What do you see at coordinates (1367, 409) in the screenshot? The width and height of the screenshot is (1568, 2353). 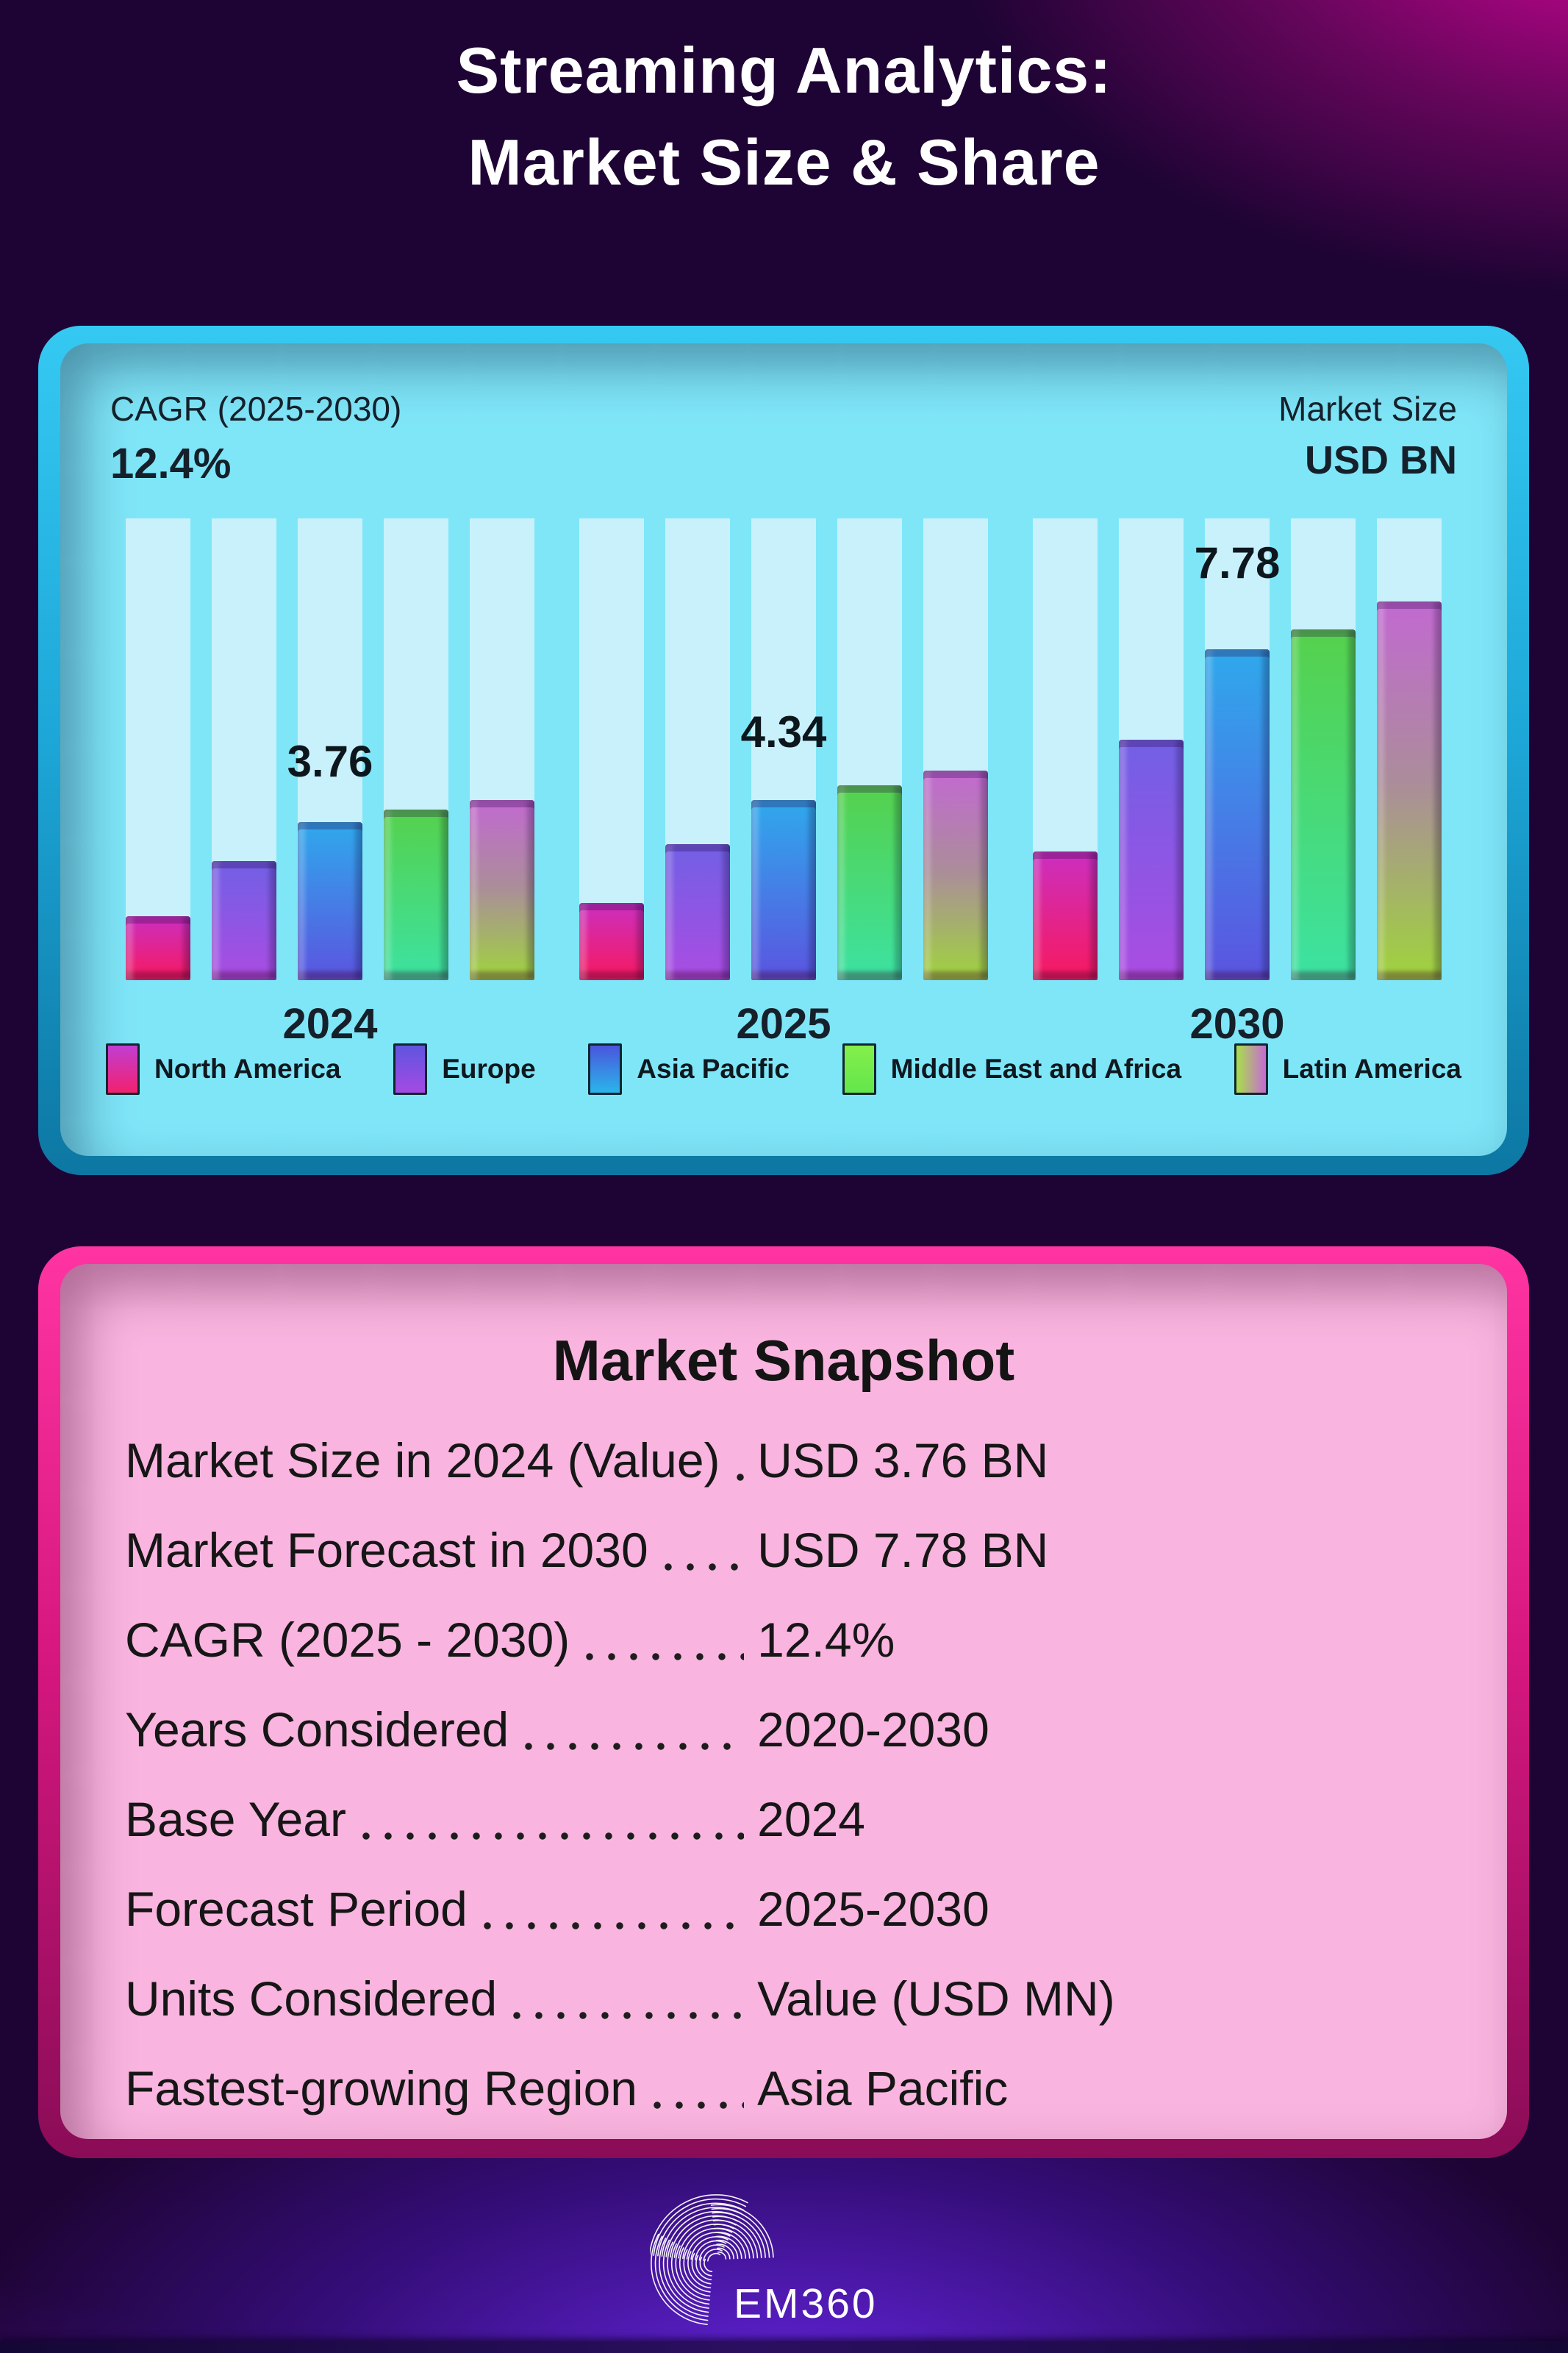 I see `market-size-label: Market Size` at bounding box center [1367, 409].